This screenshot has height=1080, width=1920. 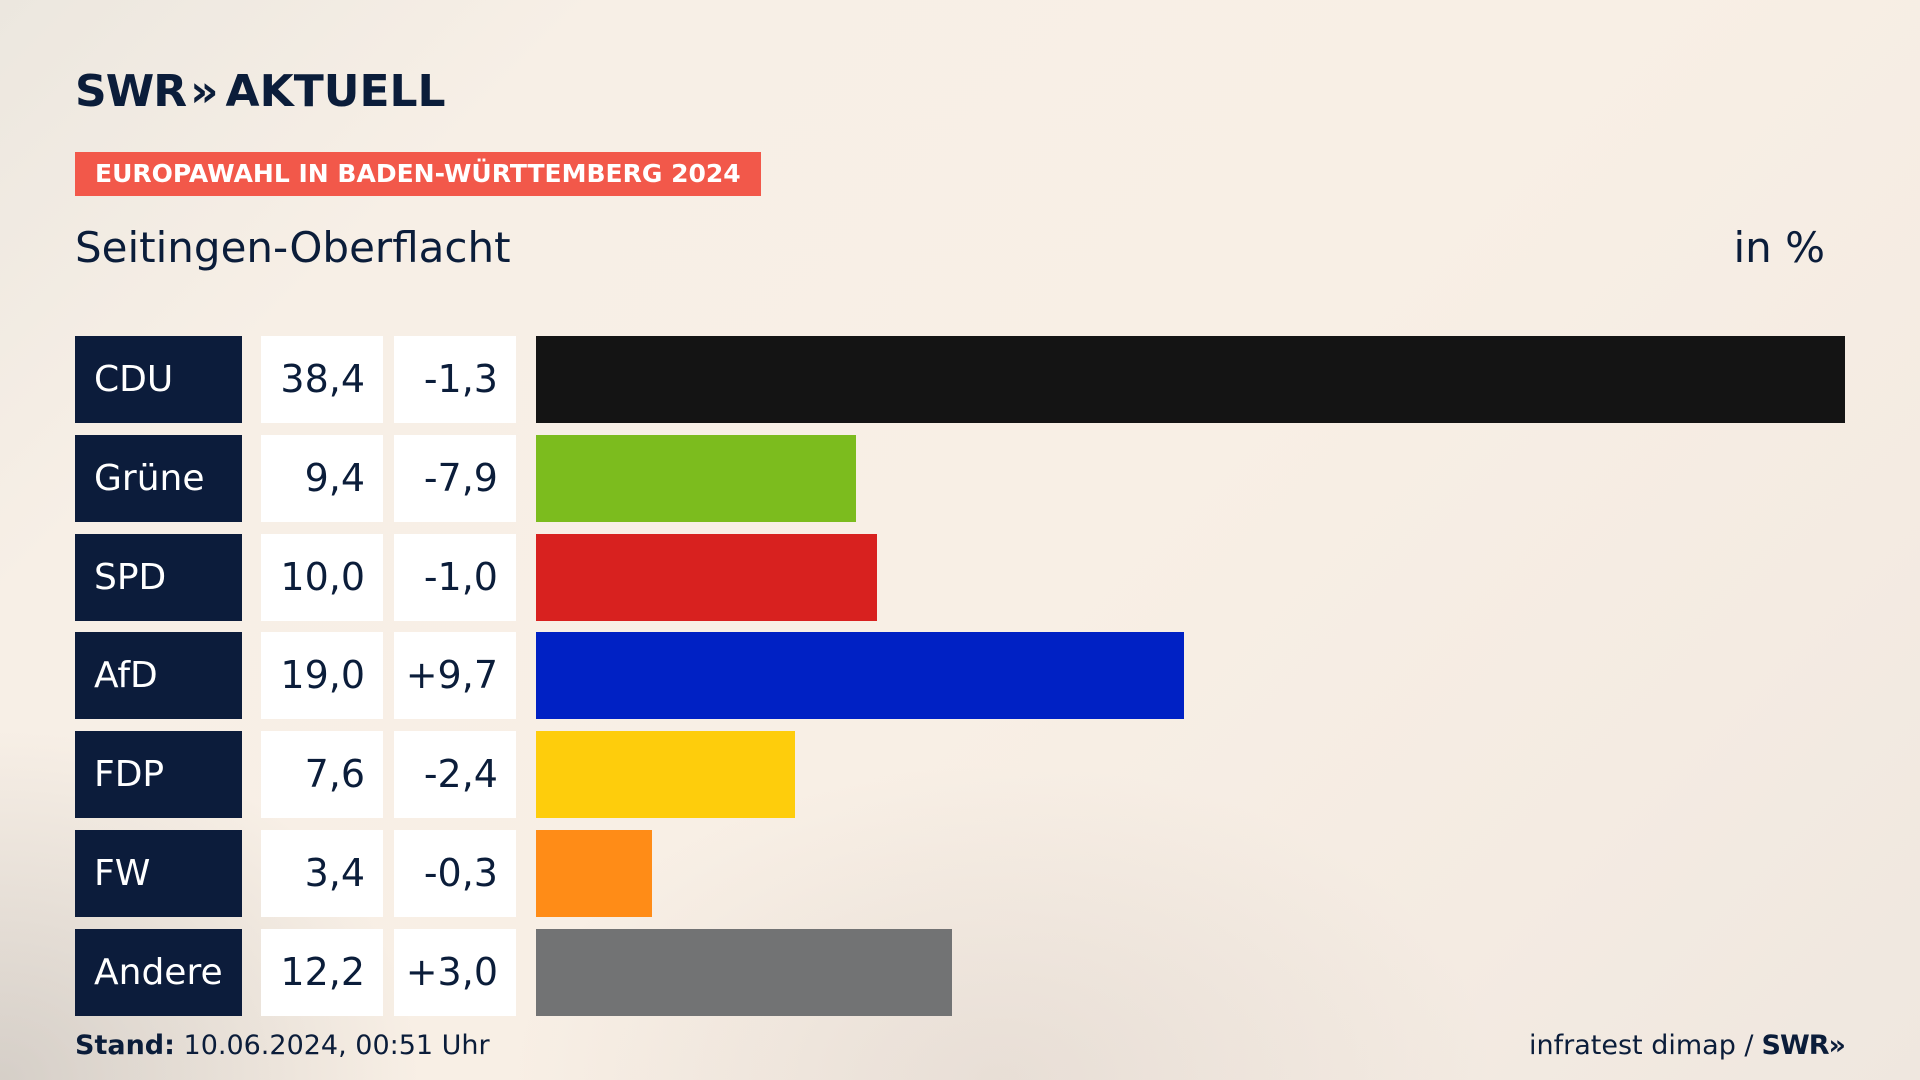 What do you see at coordinates (322, 577) in the screenshot?
I see `value-label: 10,0` at bounding box center [322, 577].